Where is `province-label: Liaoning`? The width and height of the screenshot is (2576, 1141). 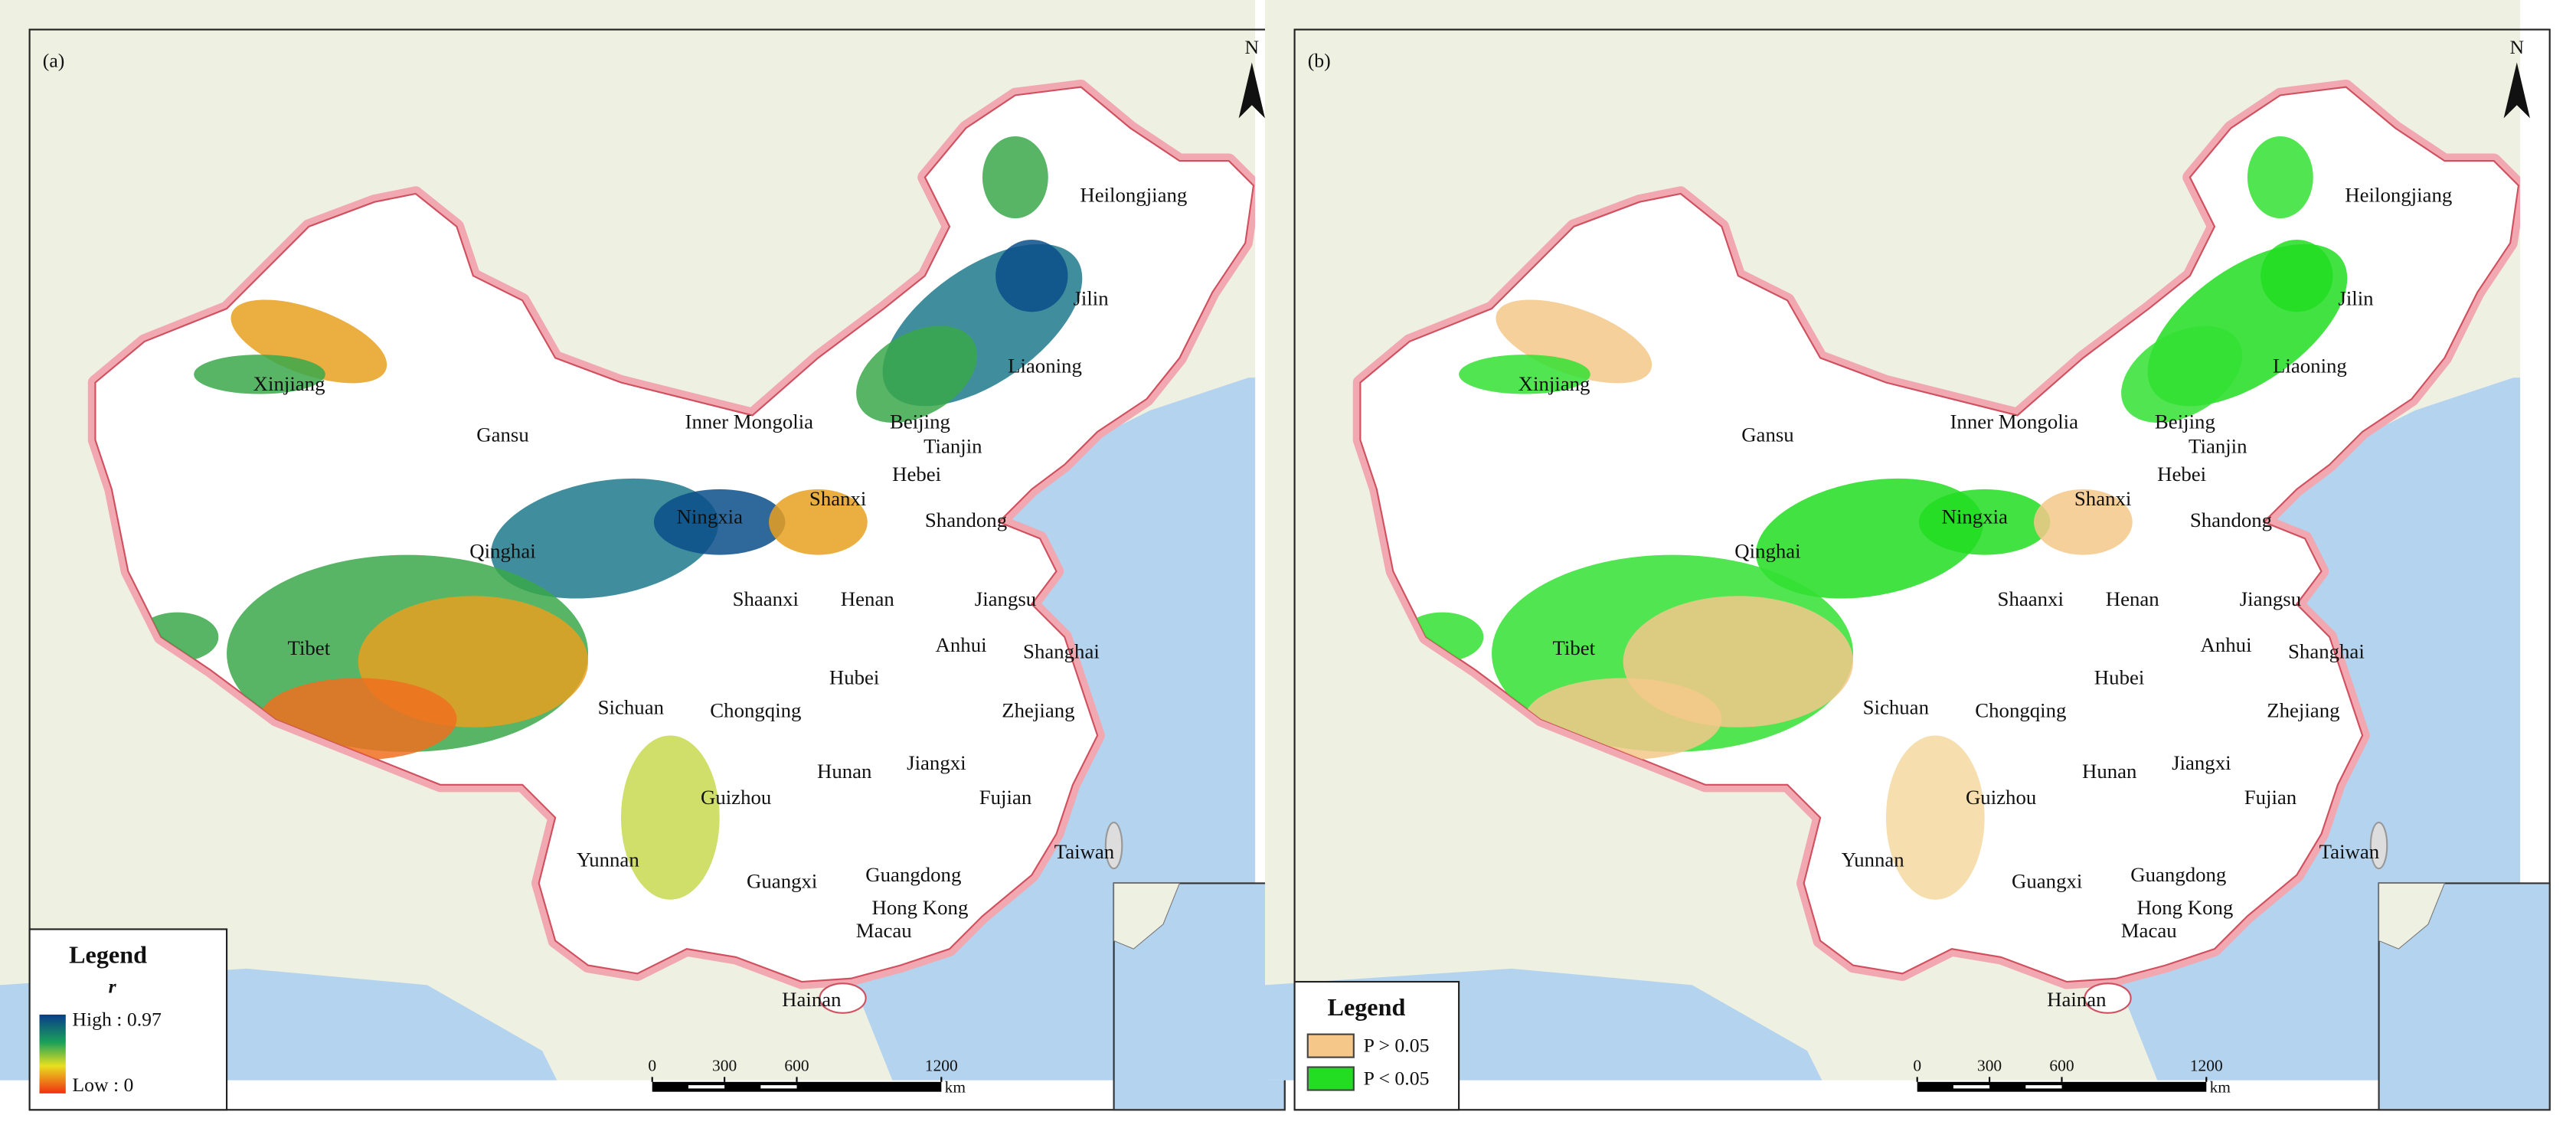 province-label: Liaoning is located at coordinates (2310, 365).